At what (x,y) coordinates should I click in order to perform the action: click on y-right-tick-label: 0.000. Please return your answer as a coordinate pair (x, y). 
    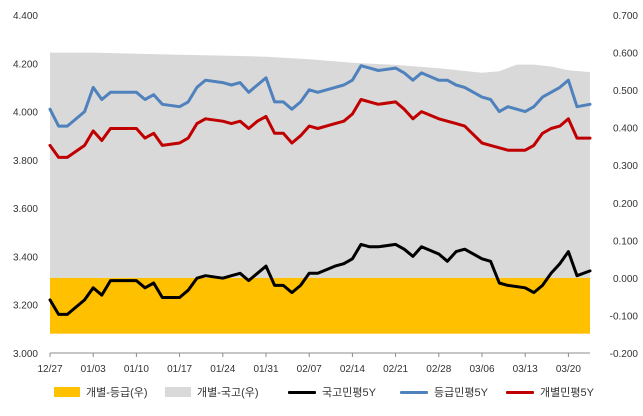
    Looking at the image, I should click on (625, 279).